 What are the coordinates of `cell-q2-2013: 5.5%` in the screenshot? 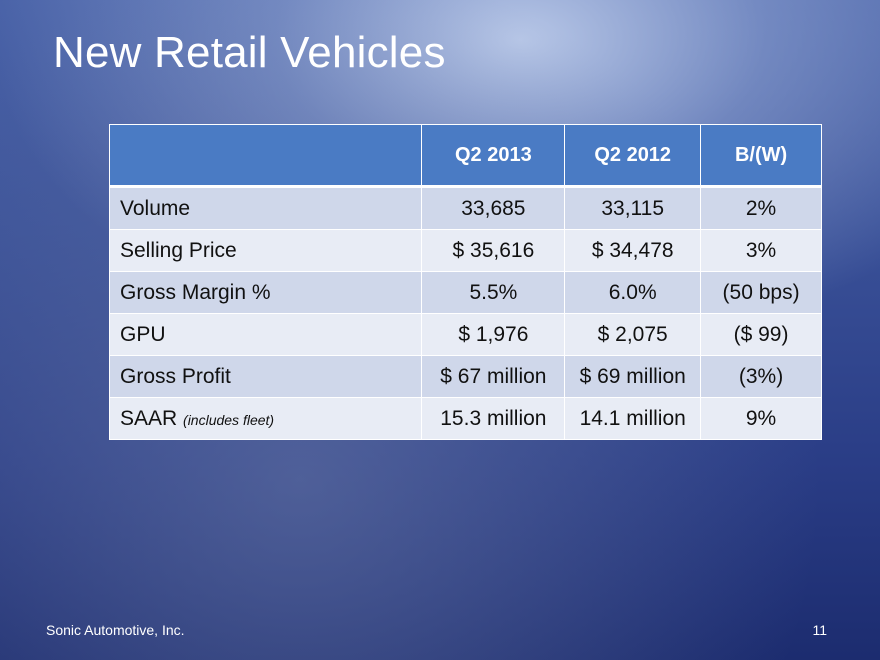 It's located at (493, 292).